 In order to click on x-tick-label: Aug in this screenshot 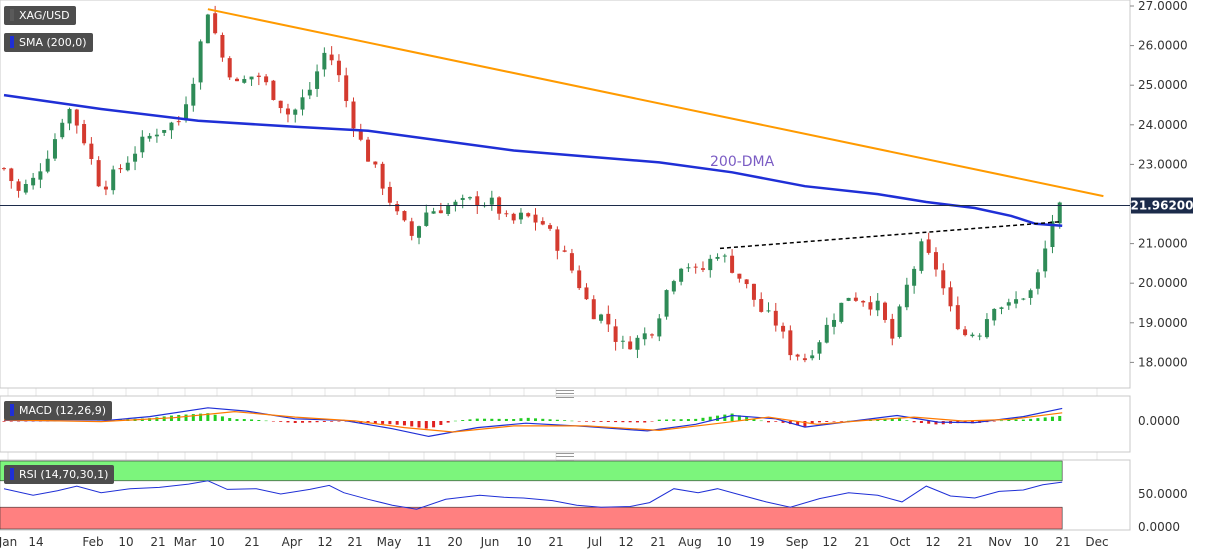, I will do `click(689, 542)`.